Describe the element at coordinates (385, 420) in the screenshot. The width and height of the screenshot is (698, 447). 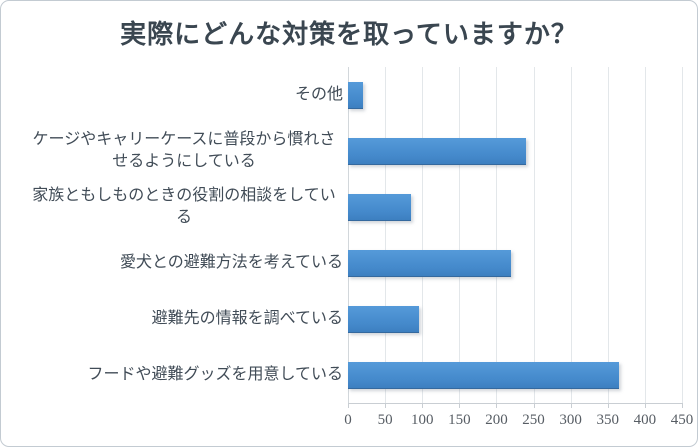
I see `tick-label: 50` at that location.